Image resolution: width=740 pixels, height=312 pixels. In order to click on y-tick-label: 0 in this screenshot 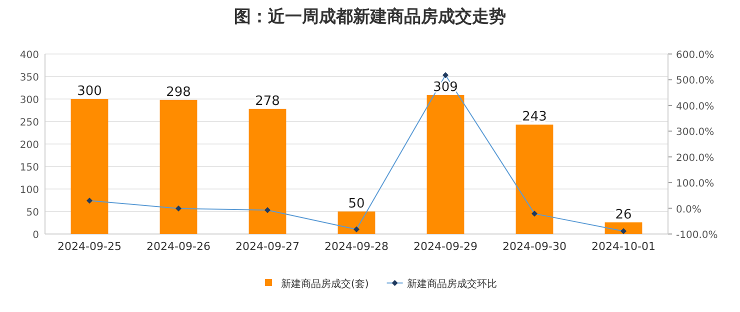, I will do `click(35, 235)`.